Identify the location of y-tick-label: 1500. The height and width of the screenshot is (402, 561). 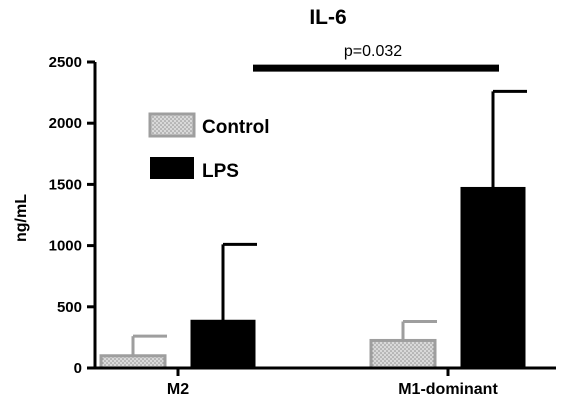
(65, 184).